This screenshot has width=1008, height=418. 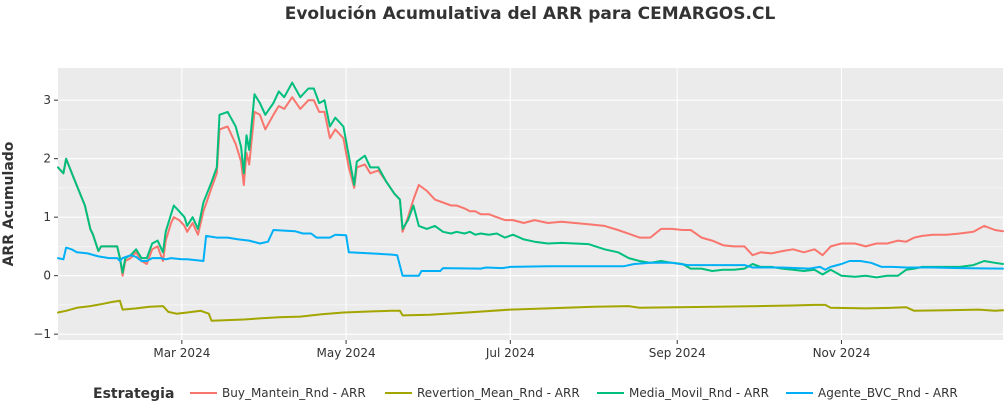 What do you see at coordinates (47, 276) in the screenshot?
I see `y-tick-label-1: 0` at bounding box center [47, 276].